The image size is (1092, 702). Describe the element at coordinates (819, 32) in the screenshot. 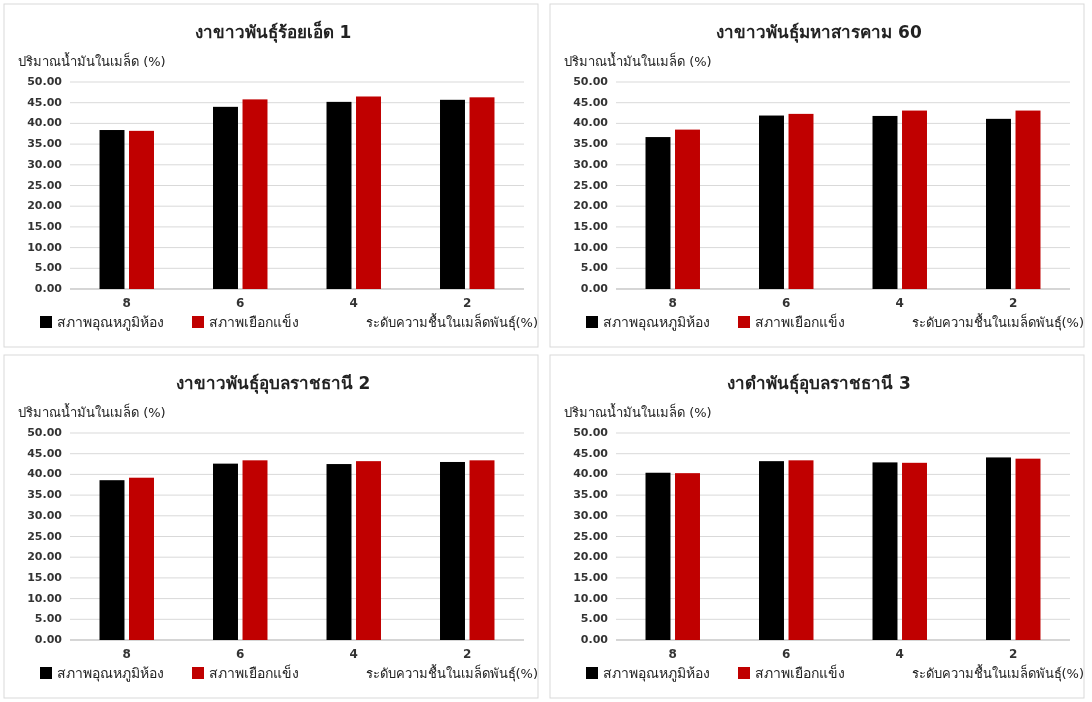

I see `chart-title: งาขาวพันธุ์มหาสารคาม 60` at that location.